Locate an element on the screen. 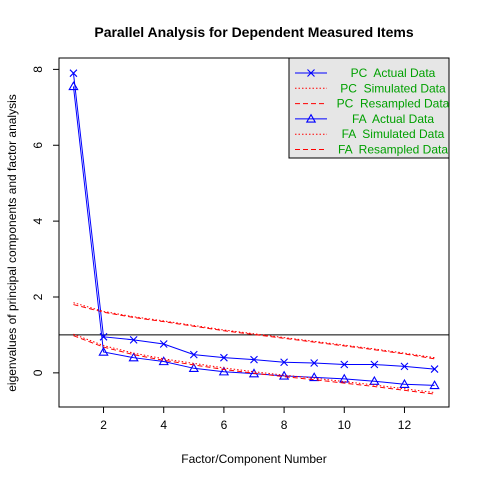 The image size is (480, 480). x-tick-label: 4 is located at coordinates (163, 425).